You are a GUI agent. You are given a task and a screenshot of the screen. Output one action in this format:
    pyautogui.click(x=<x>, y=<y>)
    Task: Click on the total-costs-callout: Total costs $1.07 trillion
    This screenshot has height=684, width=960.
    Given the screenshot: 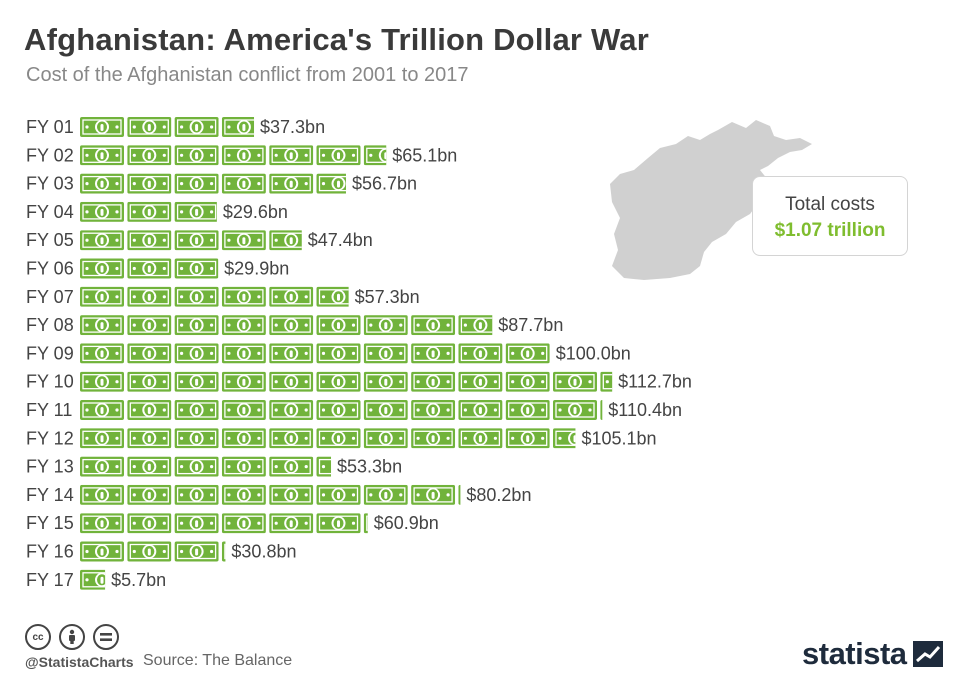 What is the action you would take?
    pyautogui.click(x=830, y=216)
    